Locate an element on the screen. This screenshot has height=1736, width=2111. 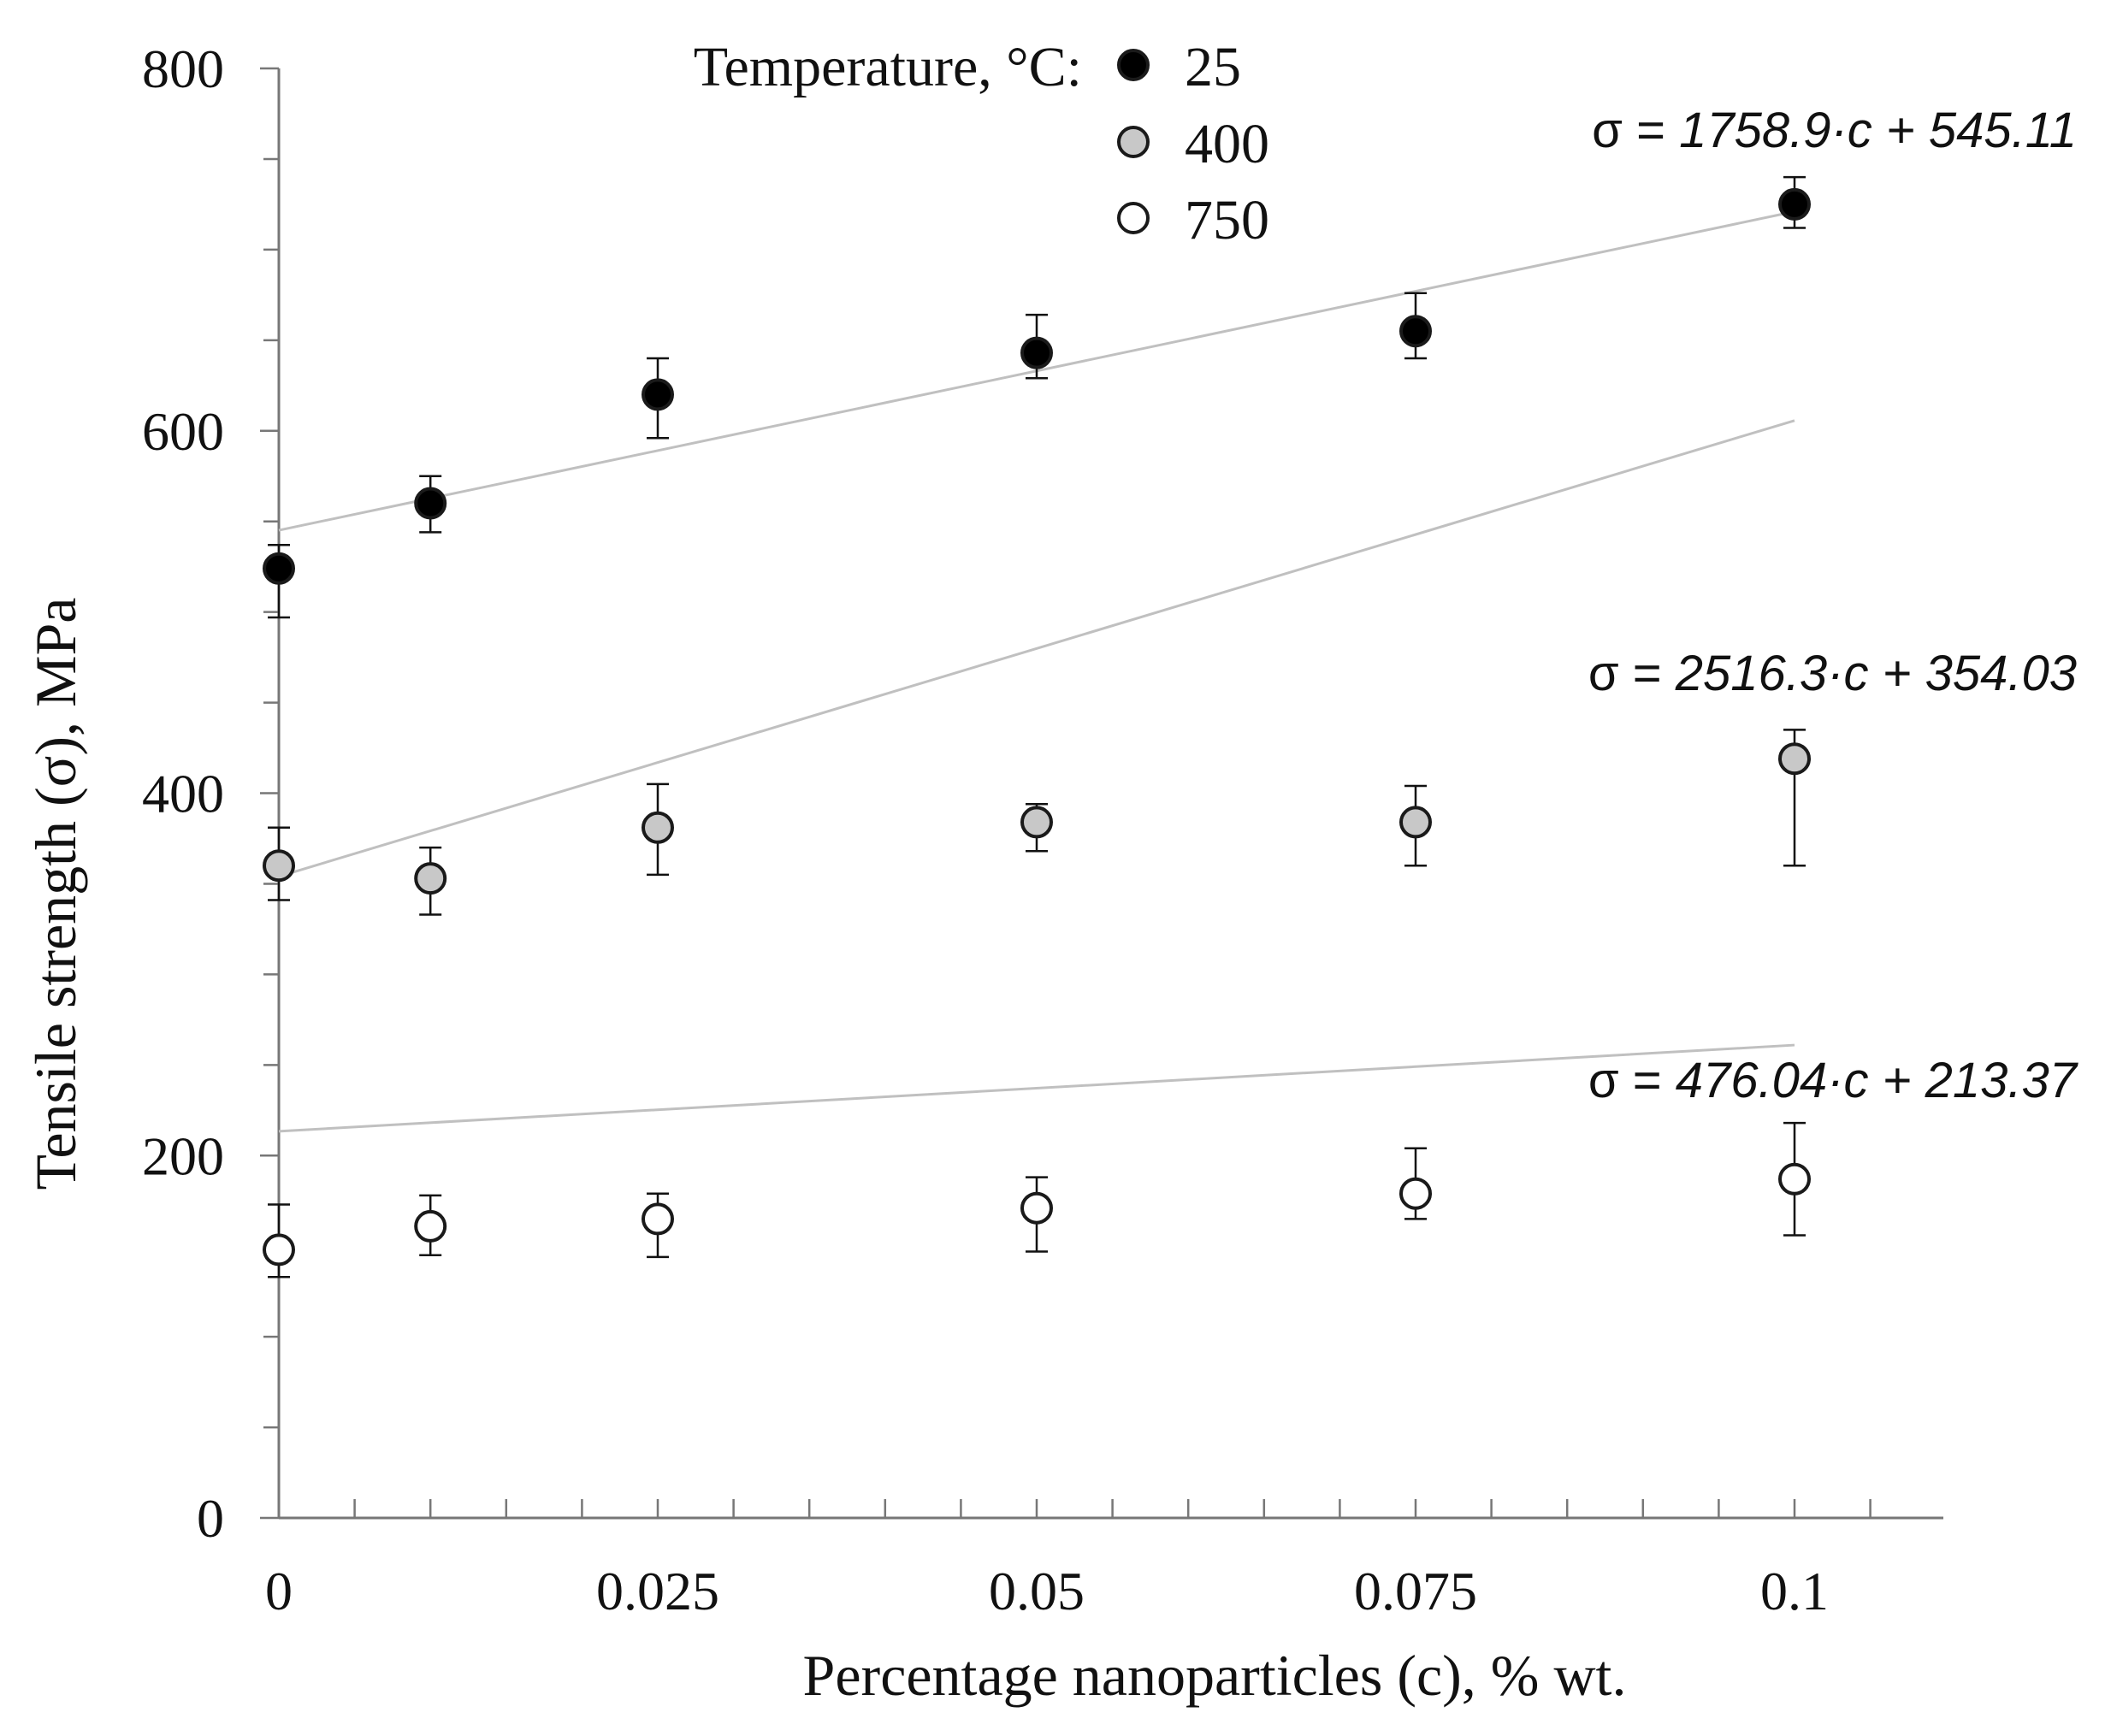
equation-coef: 1758.9 is located at coordinates (1754, 131).